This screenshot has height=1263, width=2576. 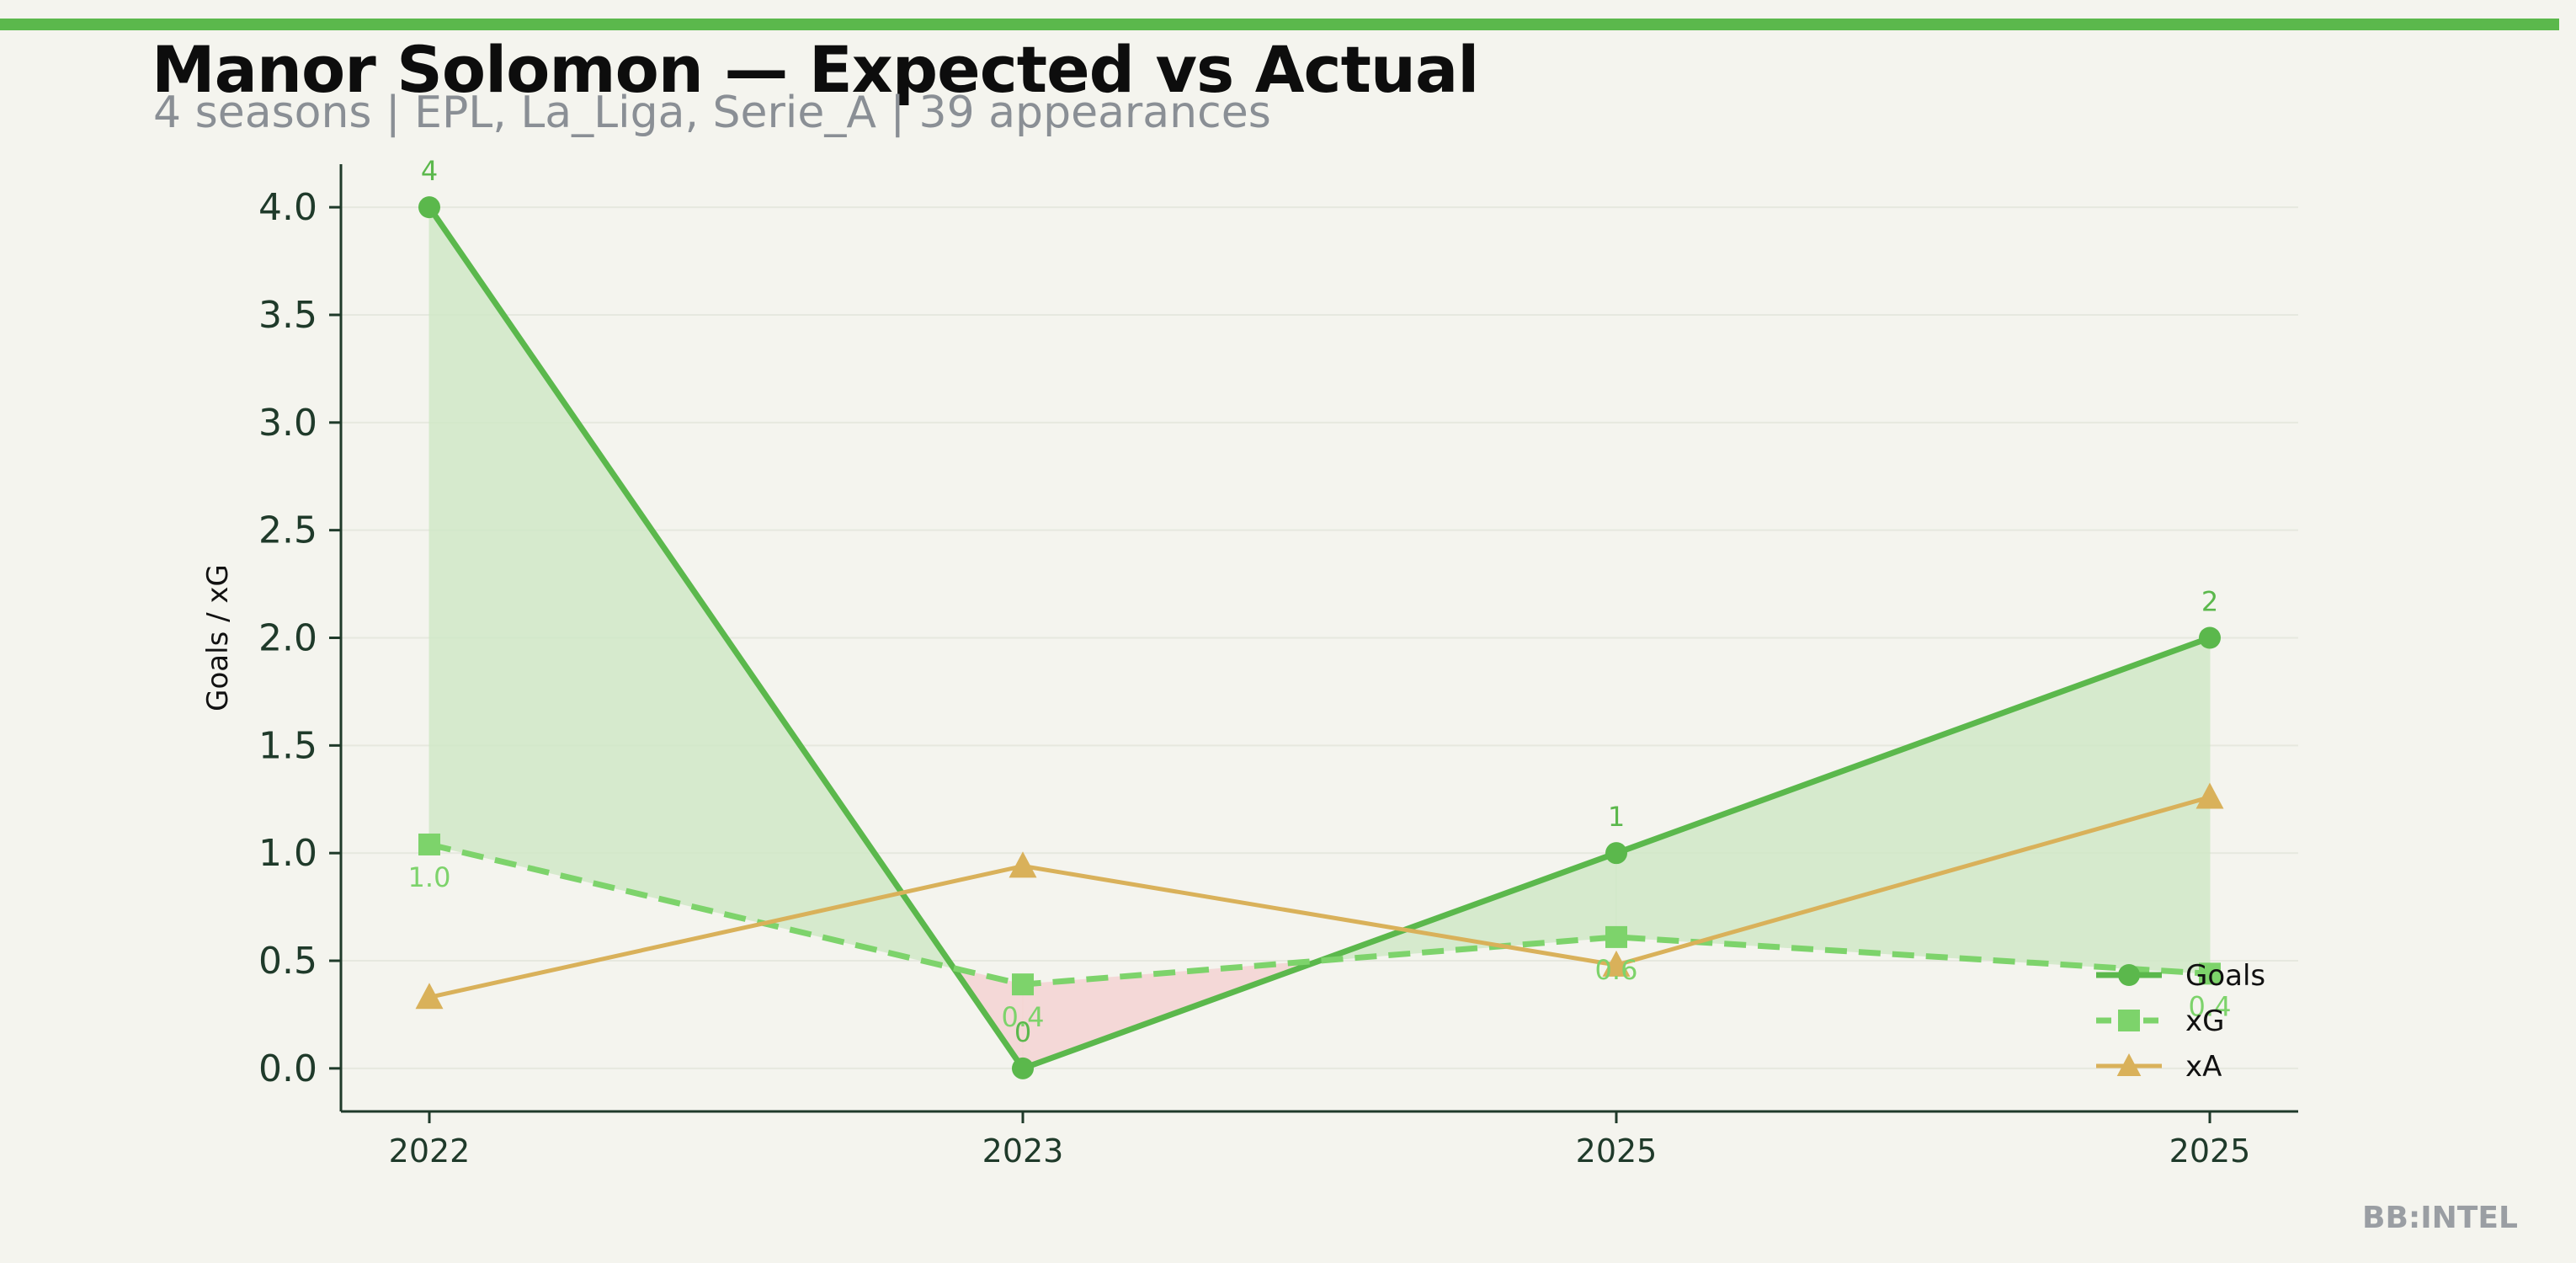 What do you see at coordinates (287, 853) in the screenshot?
I see `y-tick-label-2: 1.0` at bounding box center [287, 853].